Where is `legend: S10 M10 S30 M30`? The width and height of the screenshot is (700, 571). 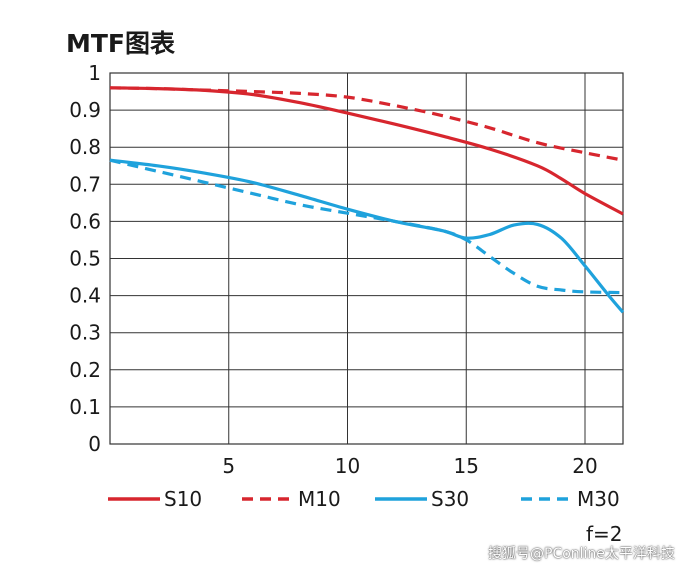
legend: S10 M10 S30 M30 is located at coordinates (364, 499).